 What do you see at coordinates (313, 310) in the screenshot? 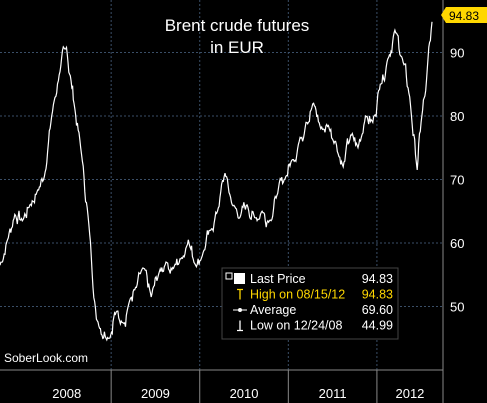
I see `legend-row-2: Average 69.60` at bounding box center [313, 310].